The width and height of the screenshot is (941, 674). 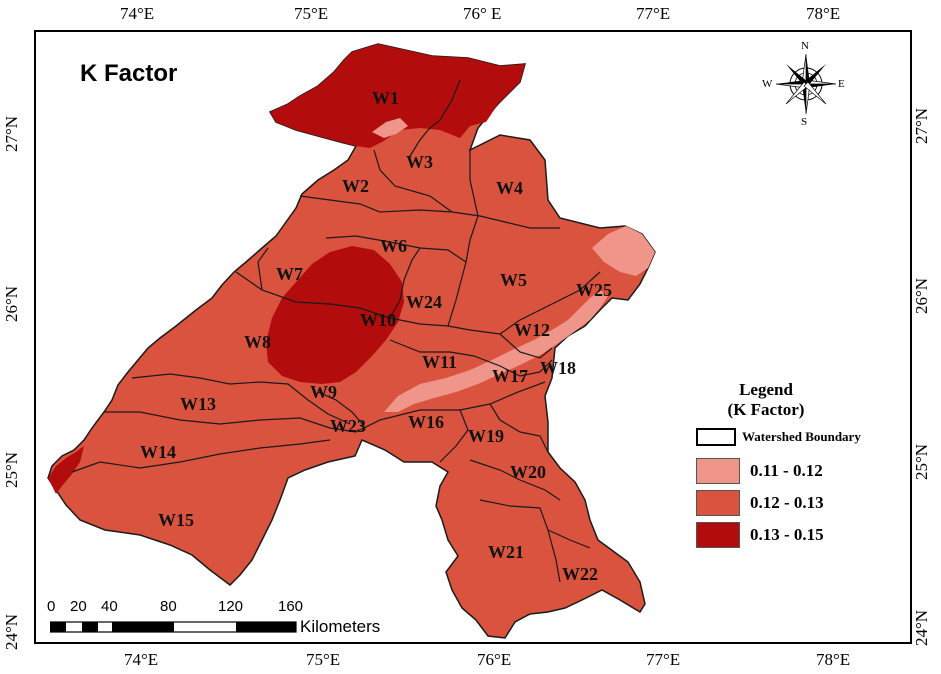 I want to click on lon-tick-top-75: 75°E, so click(x=311, y=13).